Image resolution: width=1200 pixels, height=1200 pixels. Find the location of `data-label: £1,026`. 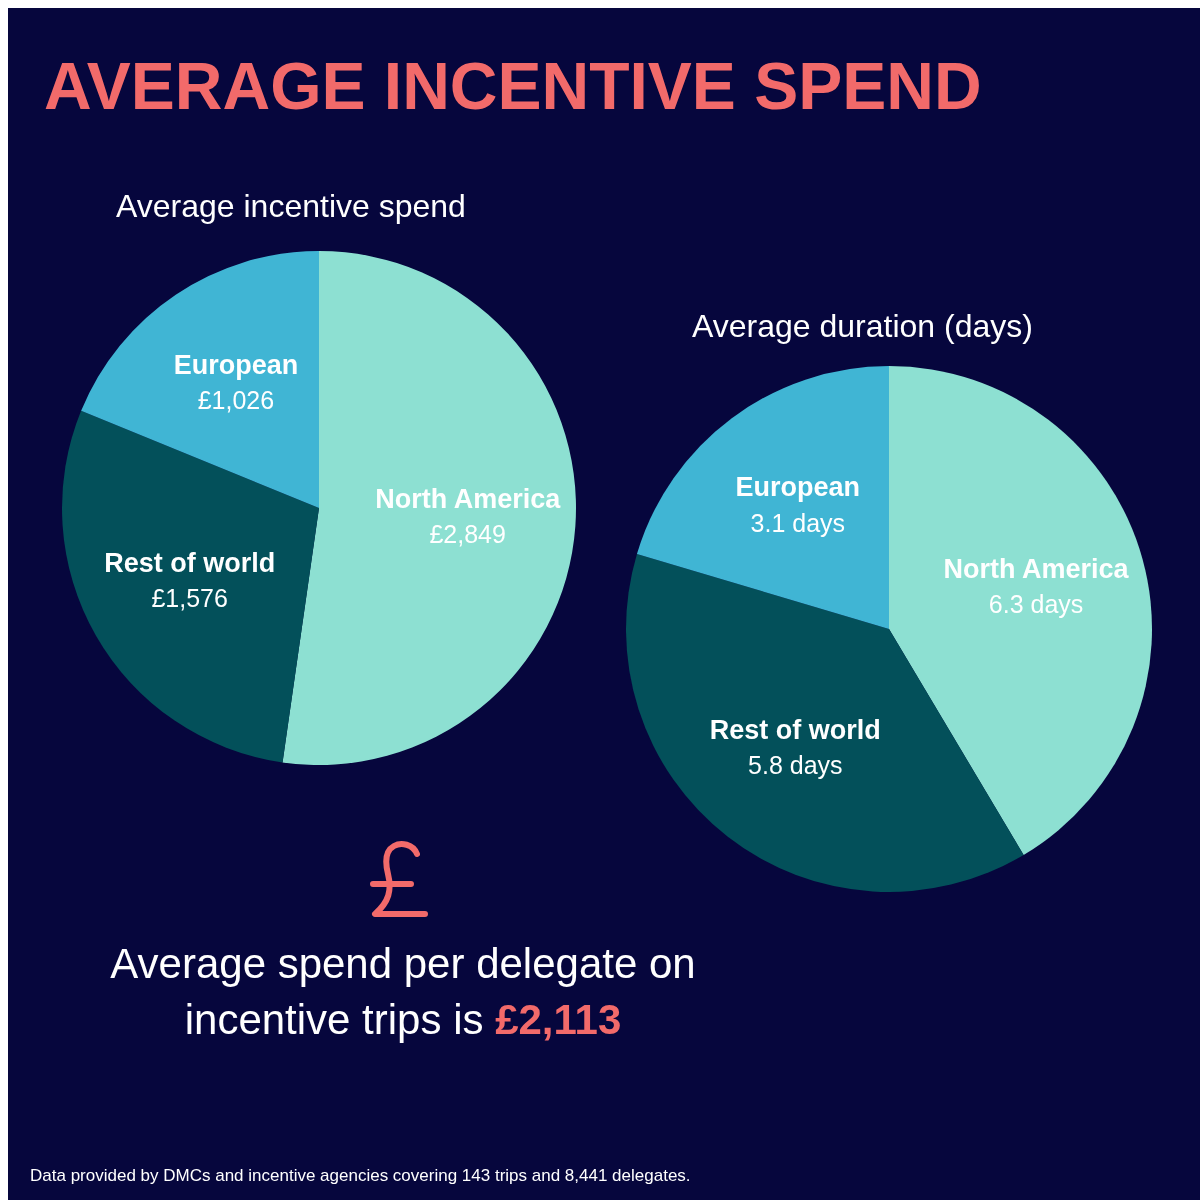

data-label: £1,026 is located at coordinates (236, 400).